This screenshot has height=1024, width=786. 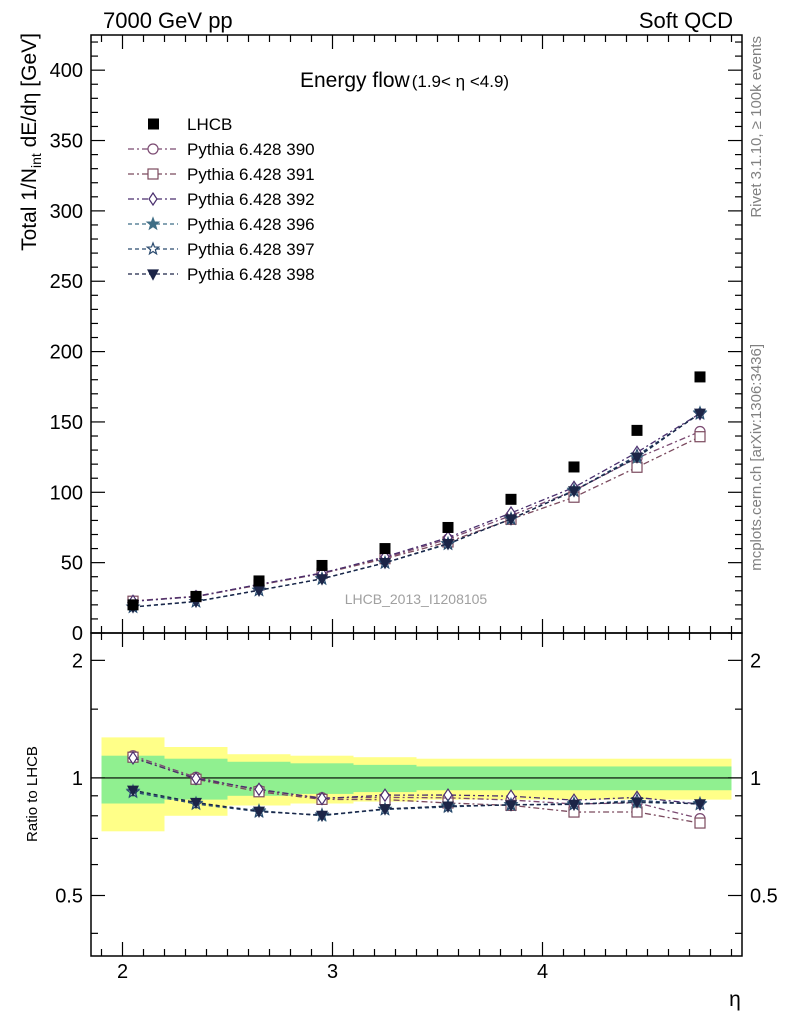 I want to click on legend-entry: Pythia 6.428 398, so click(x=221, y=274).